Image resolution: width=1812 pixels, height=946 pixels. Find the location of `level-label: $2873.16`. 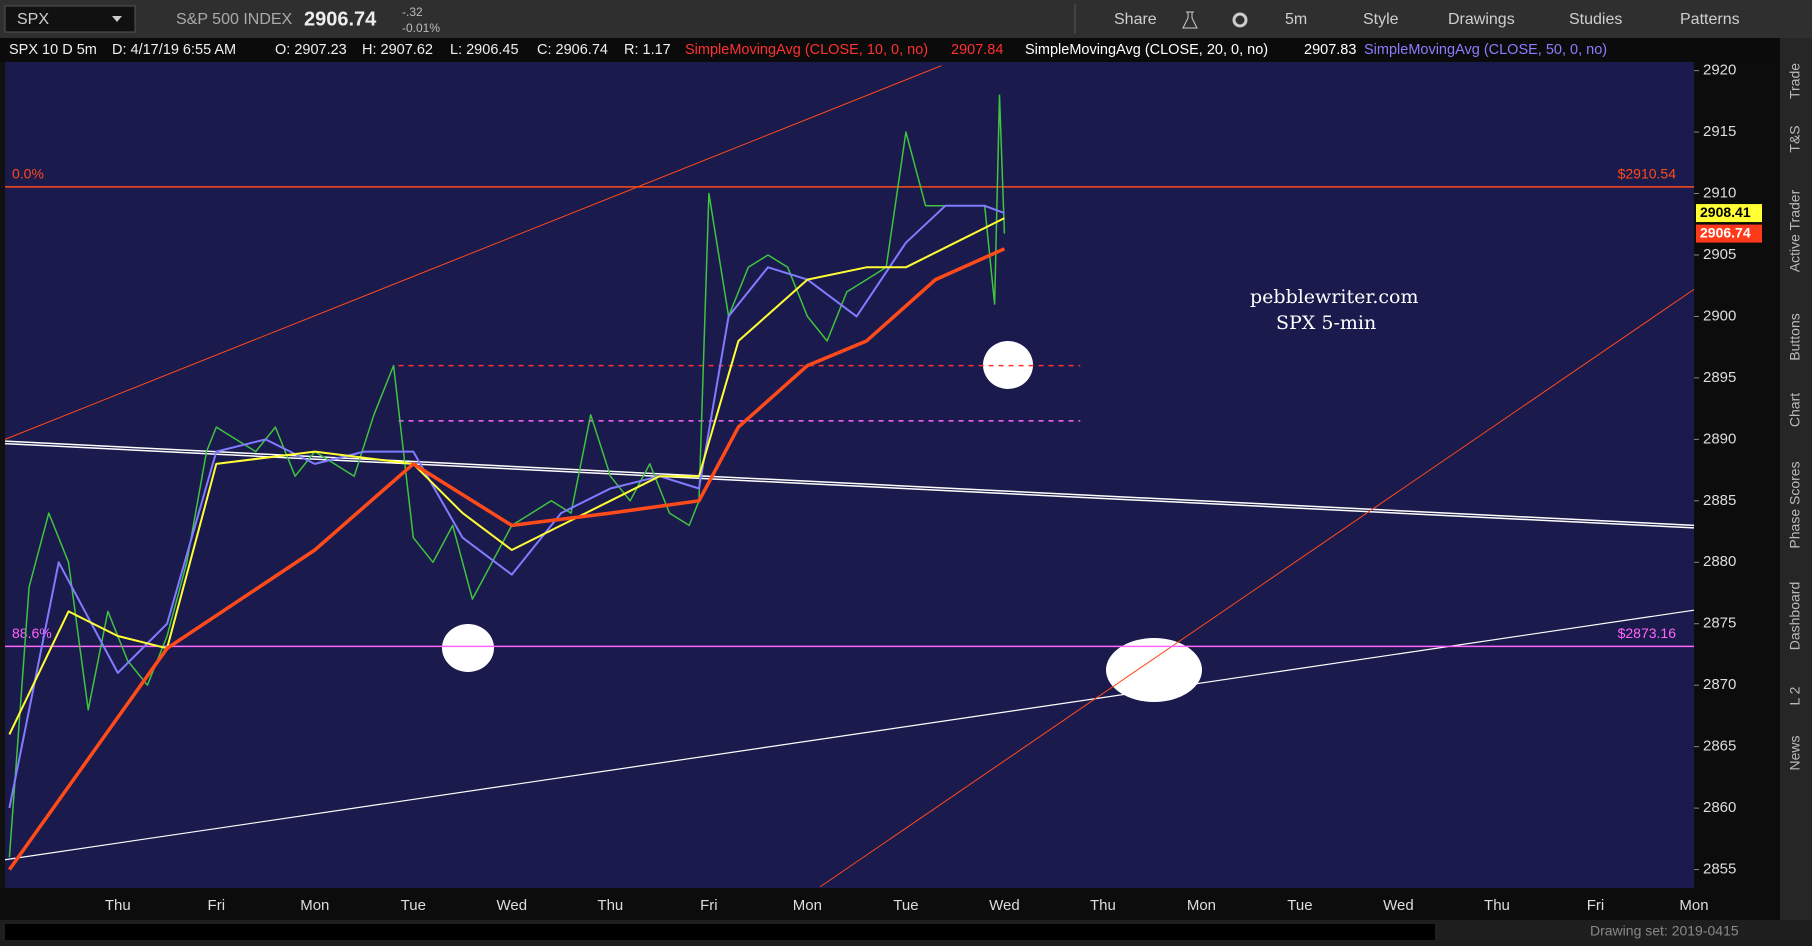

level-label: $2873.16 is located at coordinates (1647, 633).